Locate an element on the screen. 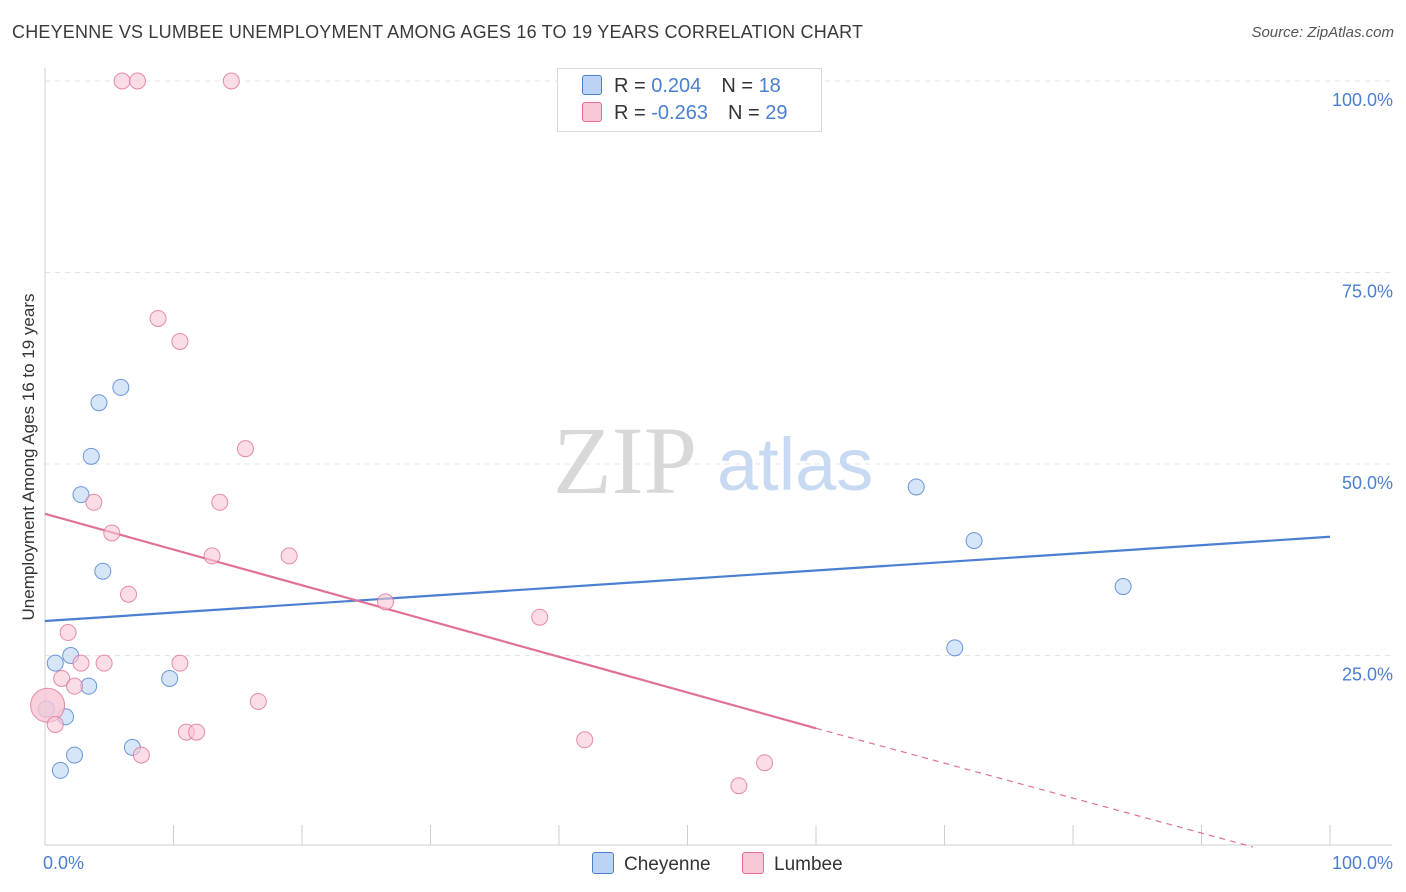  bottom-legend-label: Cheyenne is located at coordinates (667, 864).